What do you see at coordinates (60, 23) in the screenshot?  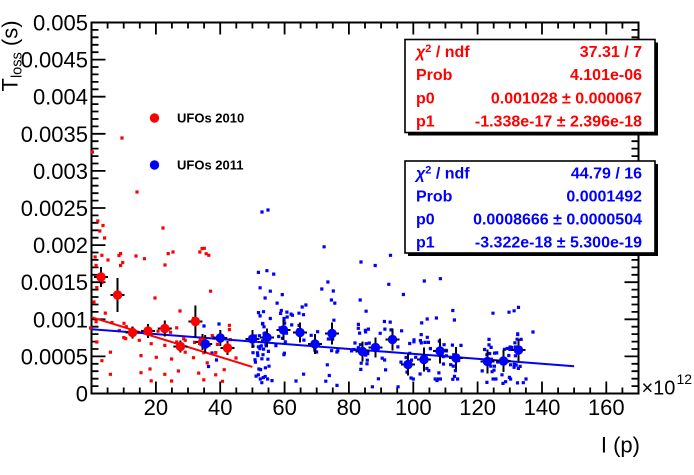 I see `svg-text: 0.005` at bounding box center [60, 23].